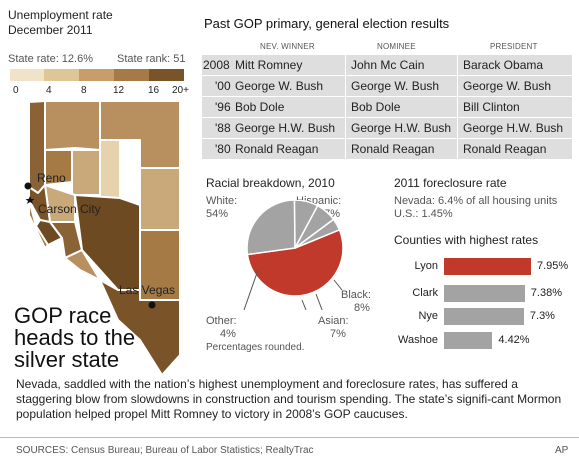  What do you see at coordinates (317, 233) in the screenshot?
I see `pie-slice-other` at bounding box center [317, 233].